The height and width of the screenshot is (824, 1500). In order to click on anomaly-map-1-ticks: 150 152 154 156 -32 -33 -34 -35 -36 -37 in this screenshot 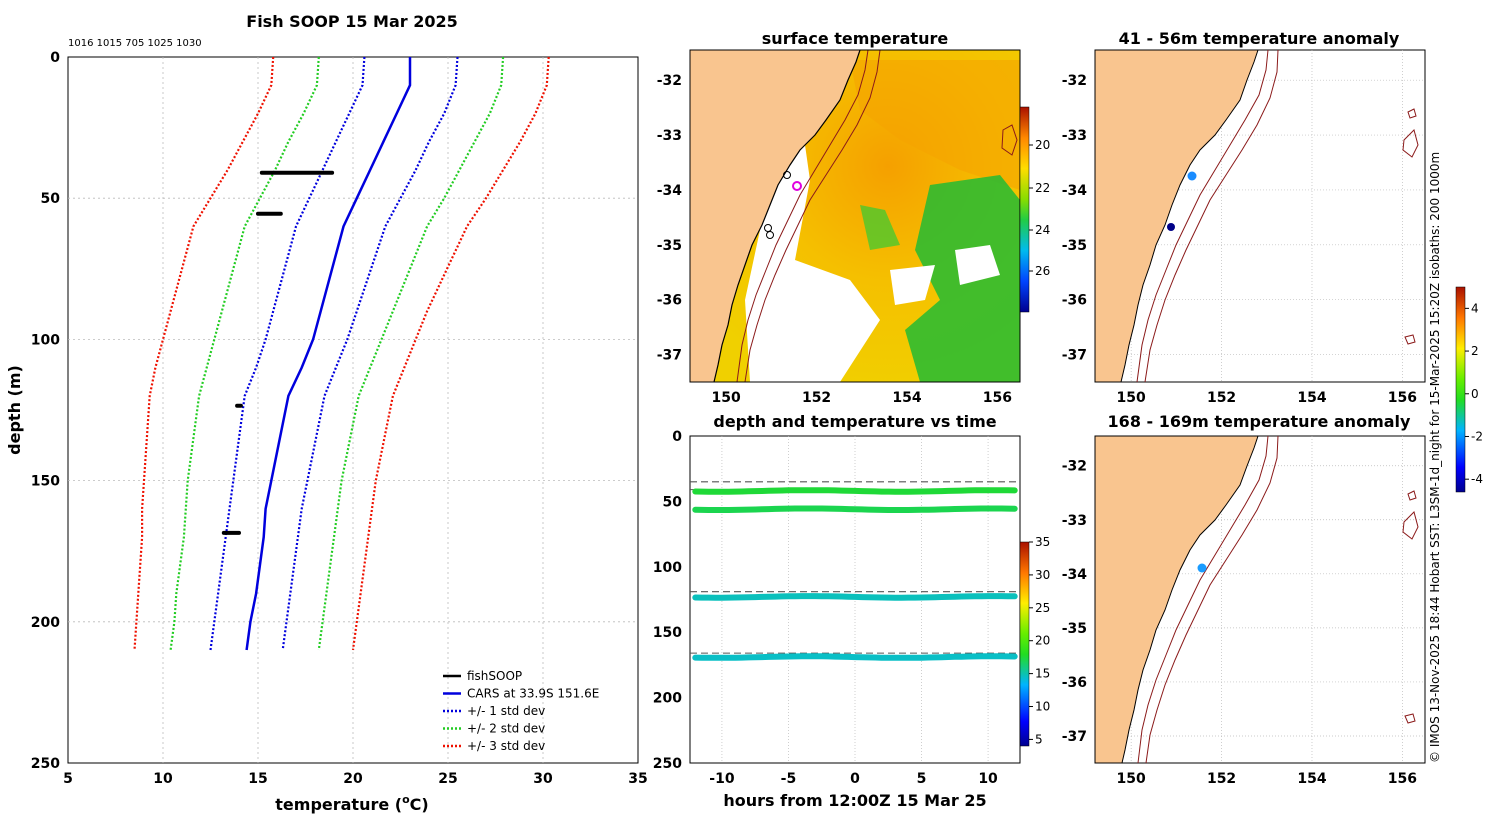, I will do `click(1239, 239)`.